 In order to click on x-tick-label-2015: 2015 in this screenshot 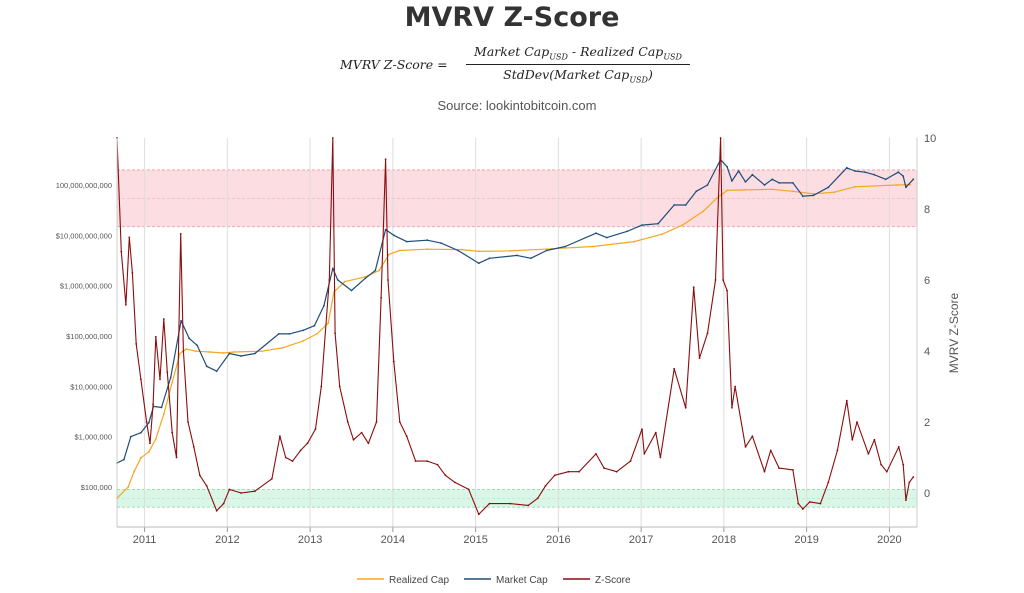, I will do `click(475, 540)`.